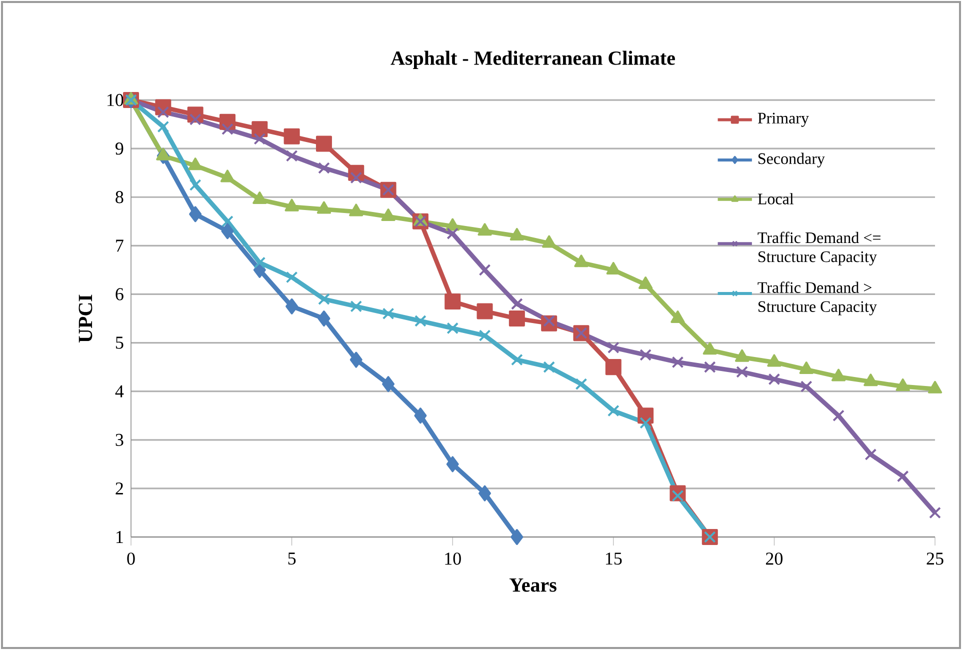  Describe the element at coordinates (119, 488) in the screenshot. I see `y-tick-label: 2` at that location.